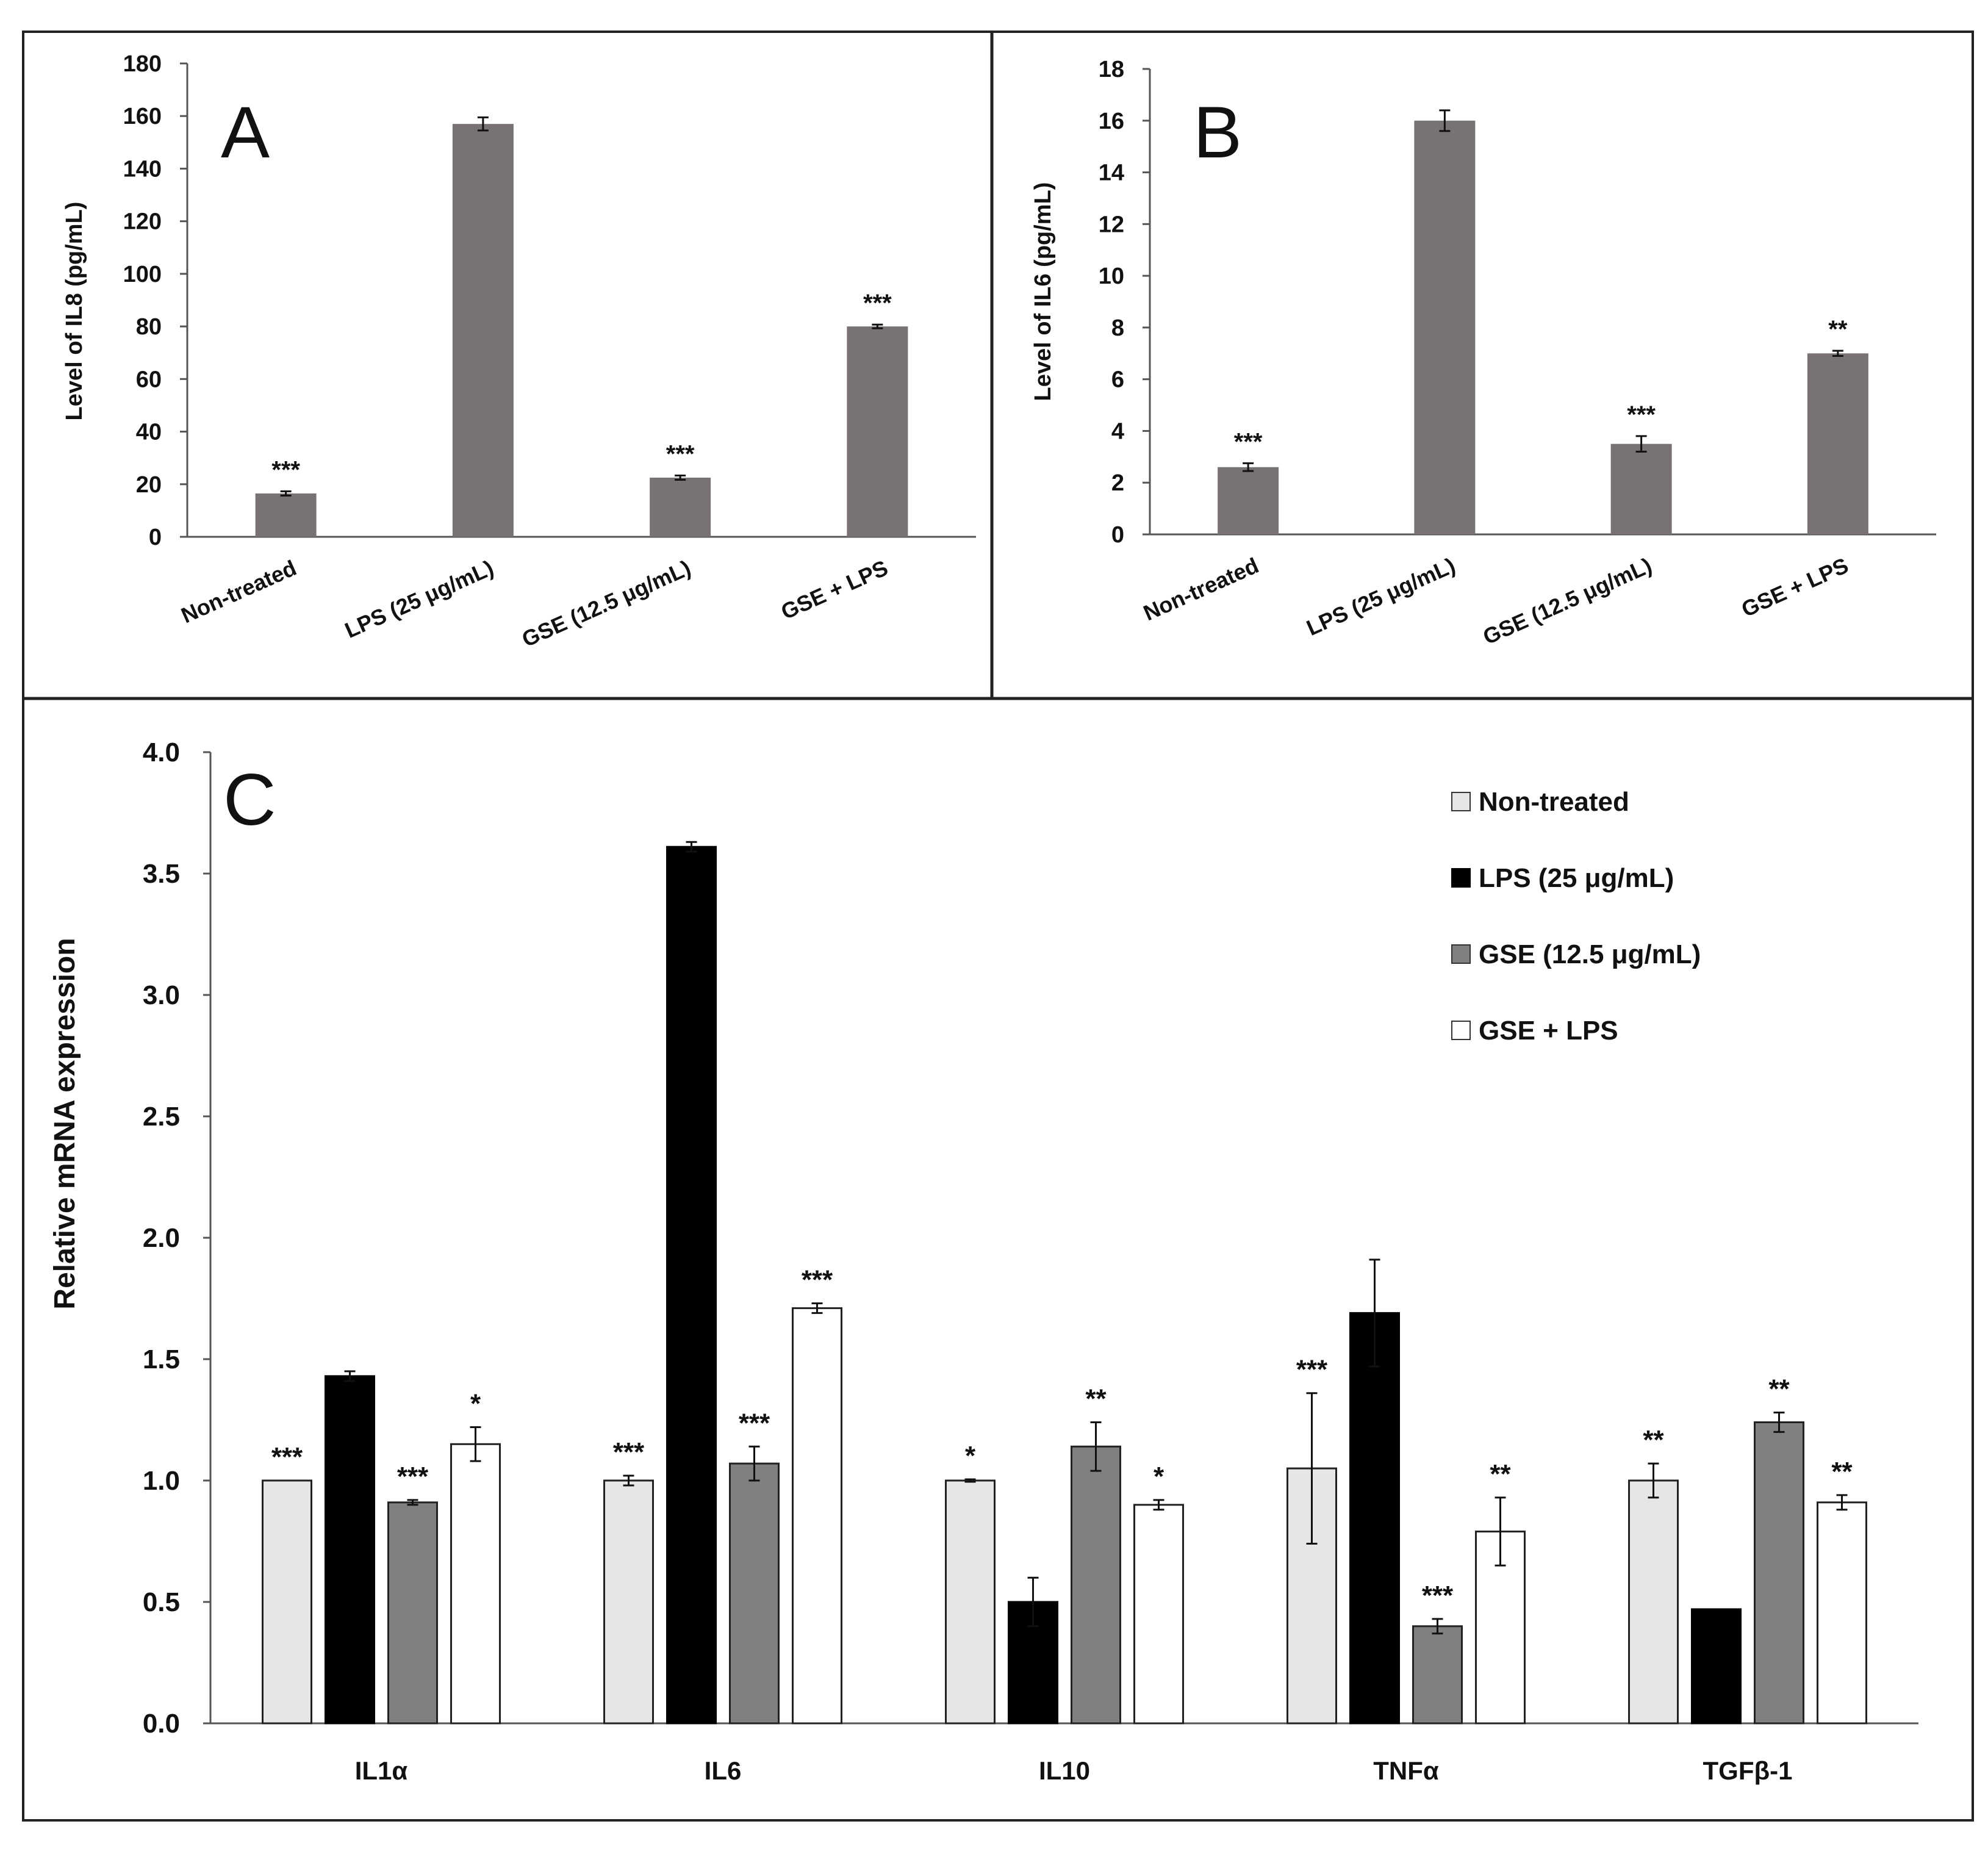  Describe the element at coordinates (419, 599) in the screenshot. I see `panel-a-category-label: LPS (25 μg/mL)` at that location.